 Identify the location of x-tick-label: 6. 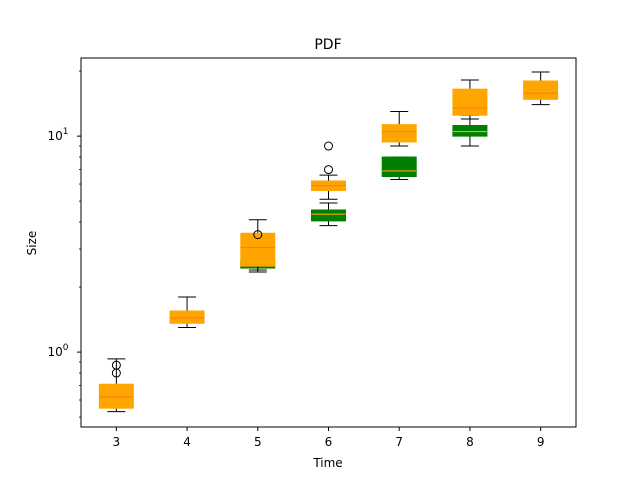
(329, 442).